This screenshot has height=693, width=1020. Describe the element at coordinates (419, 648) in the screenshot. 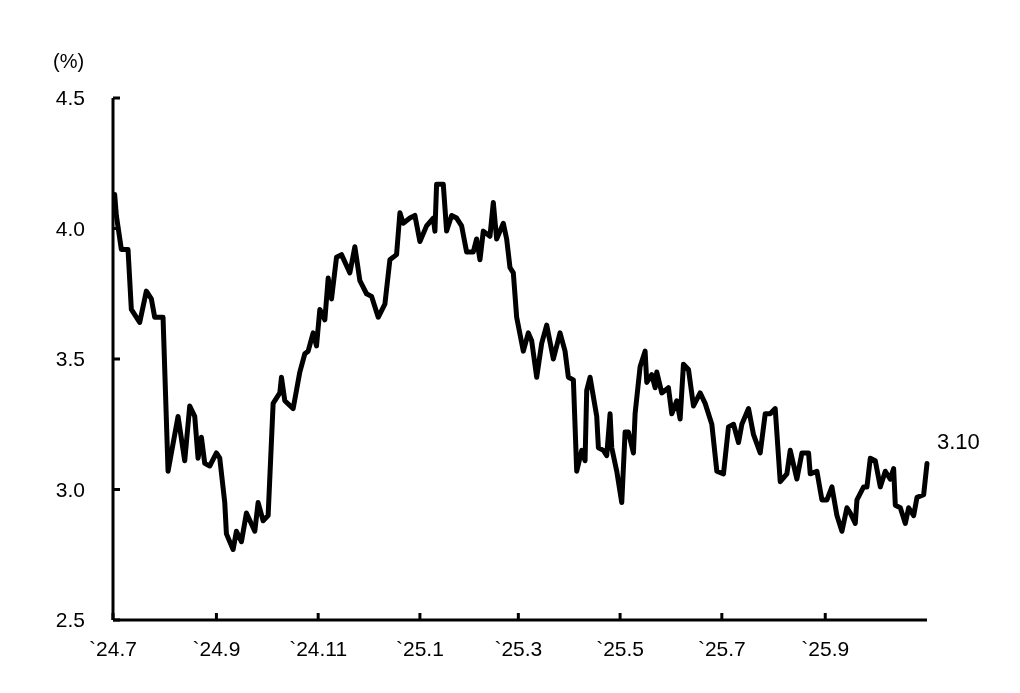

I see `x-tick-label: `25.1` at that location.